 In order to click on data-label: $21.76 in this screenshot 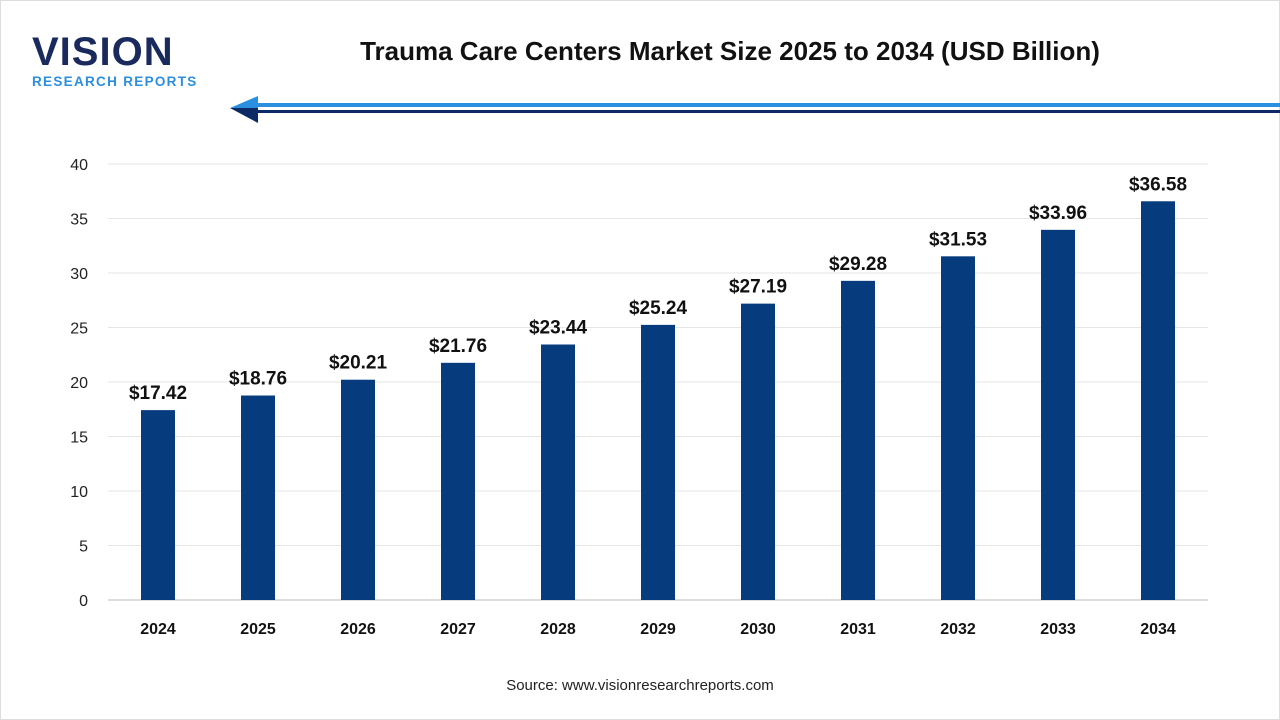, I will do `click(458, 346)`.